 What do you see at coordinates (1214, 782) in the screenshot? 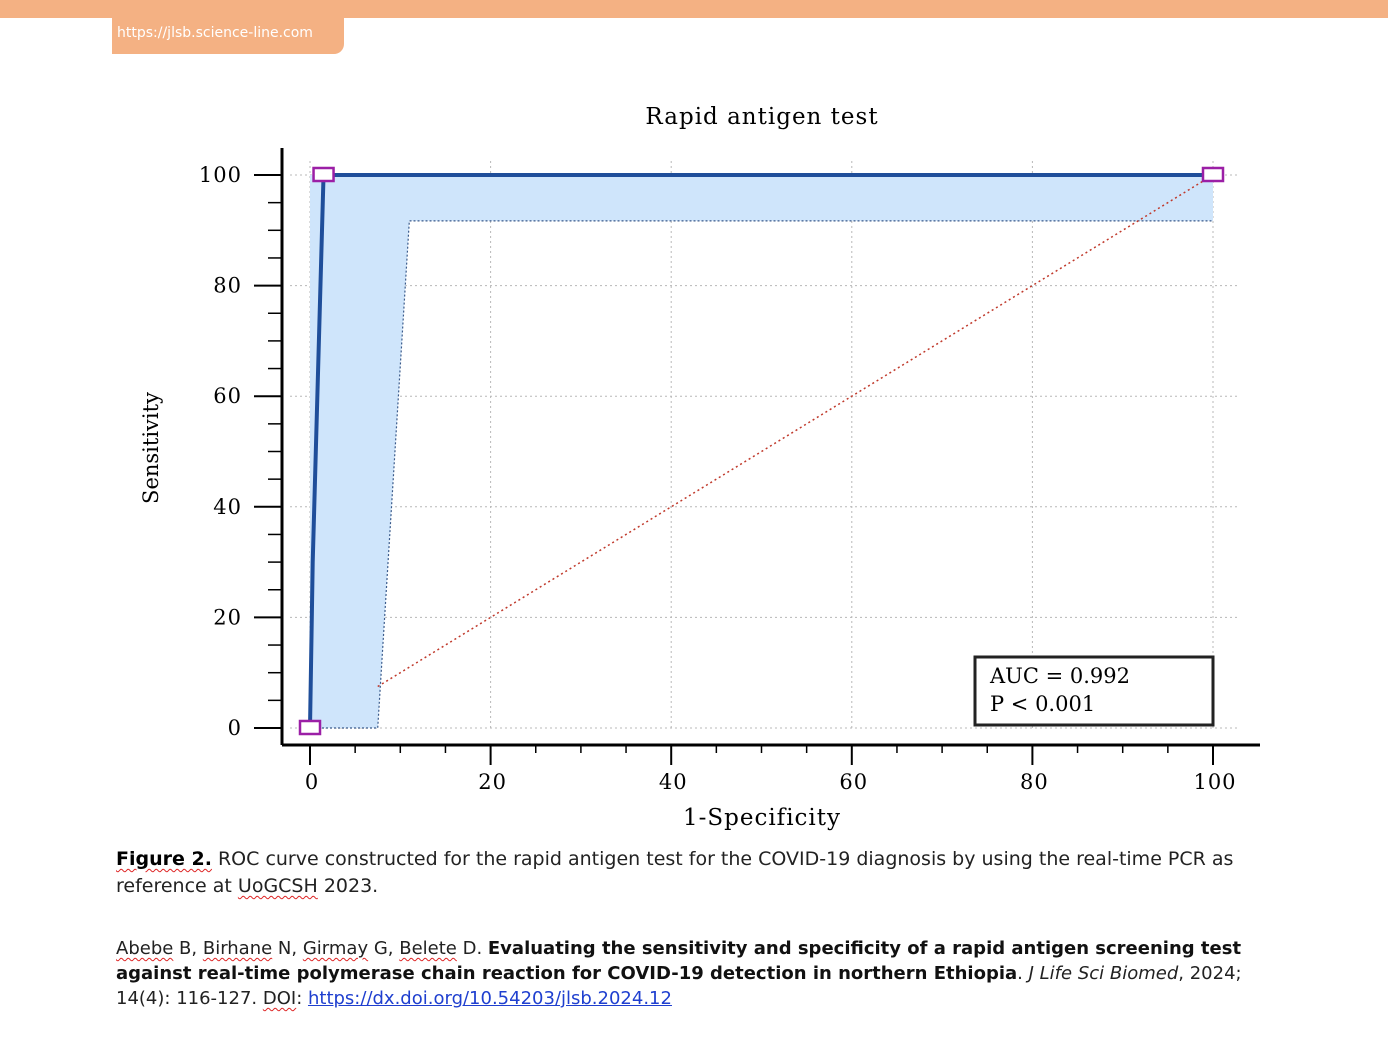
I see `x-tick-label: 100` at bounding box center [1214, 782].